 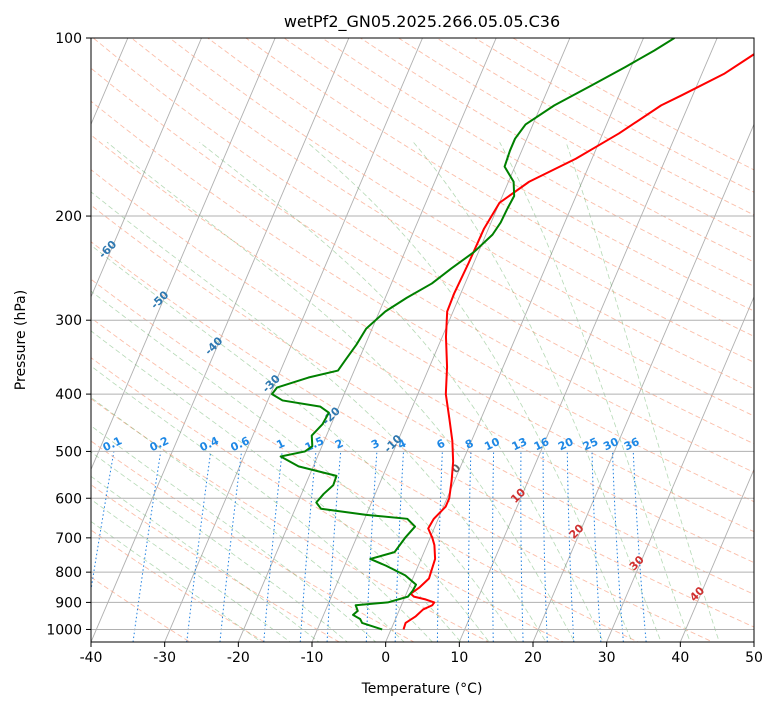 I want to click on mixing-ratio-label: 36, so click(x=632, y=444).